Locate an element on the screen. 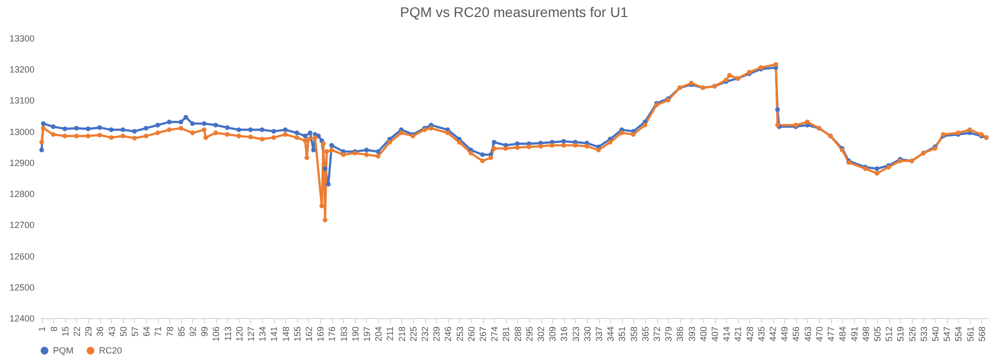 The image size is (1000, 363). x-tick-label: 225 is located at coordinates (413, 334).